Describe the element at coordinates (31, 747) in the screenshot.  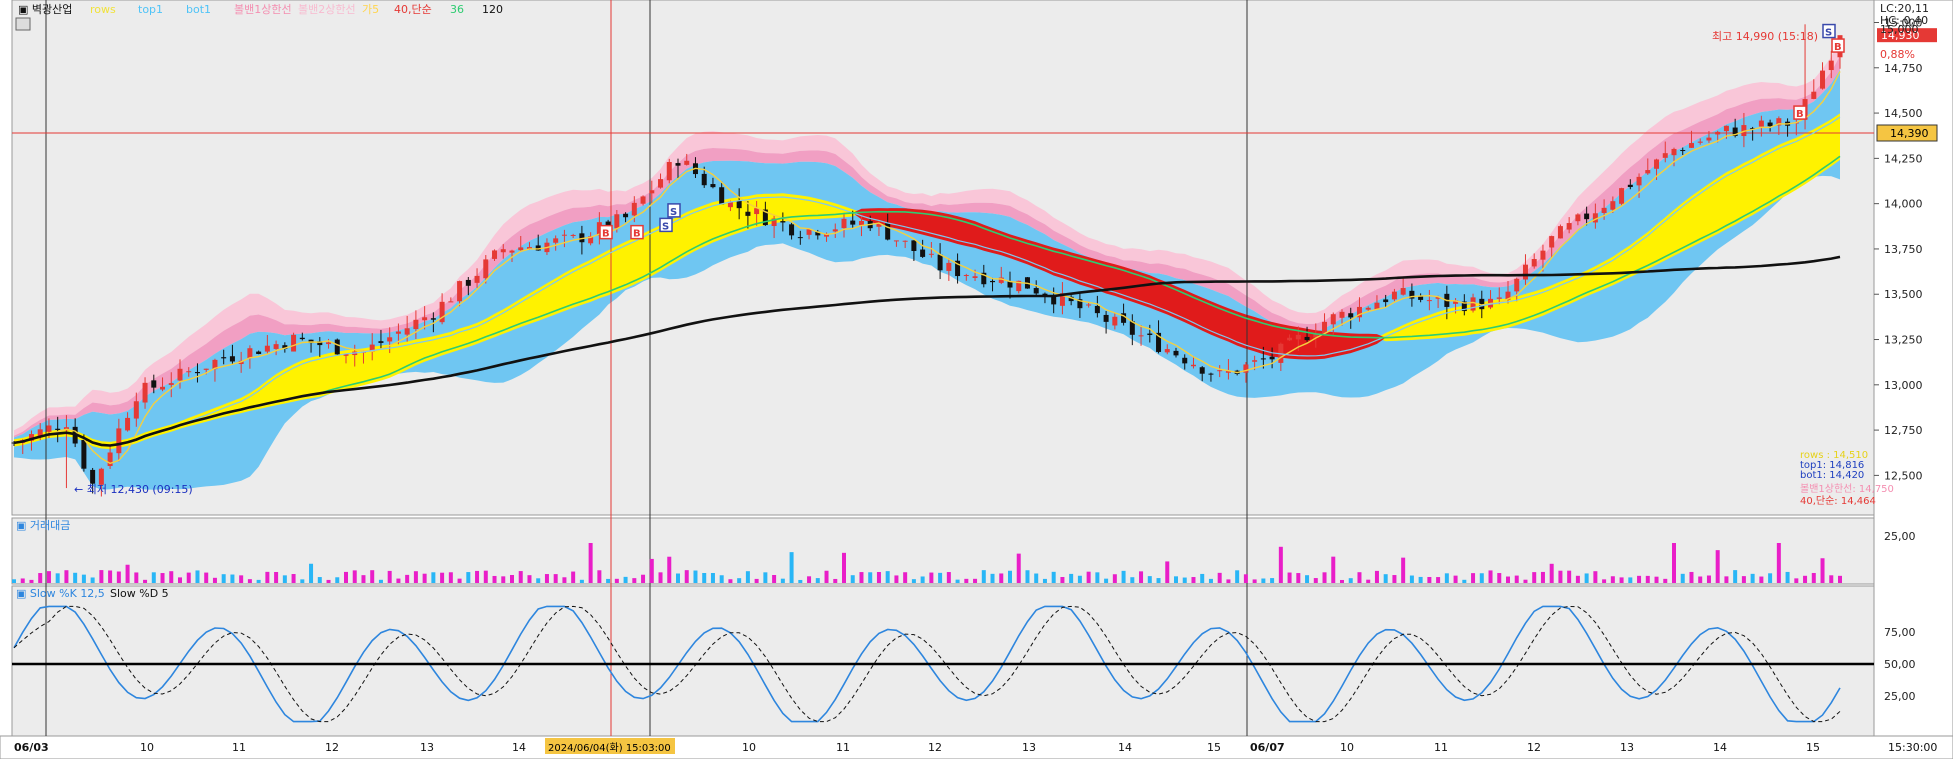
I see `time-tick-label: 06/03` at that location.